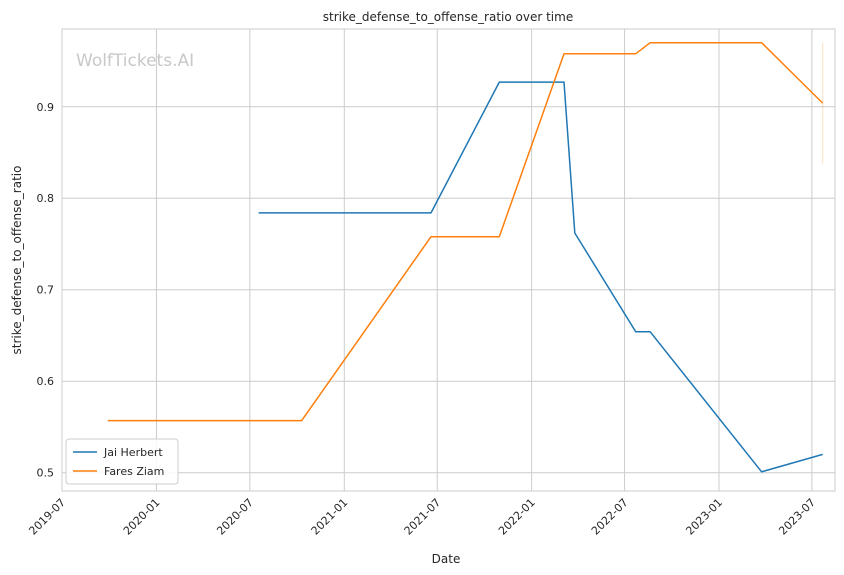  Describe the element at coordinates (46, 198) in the screenshot. I see `y-tick-label: 0.8` at that location.